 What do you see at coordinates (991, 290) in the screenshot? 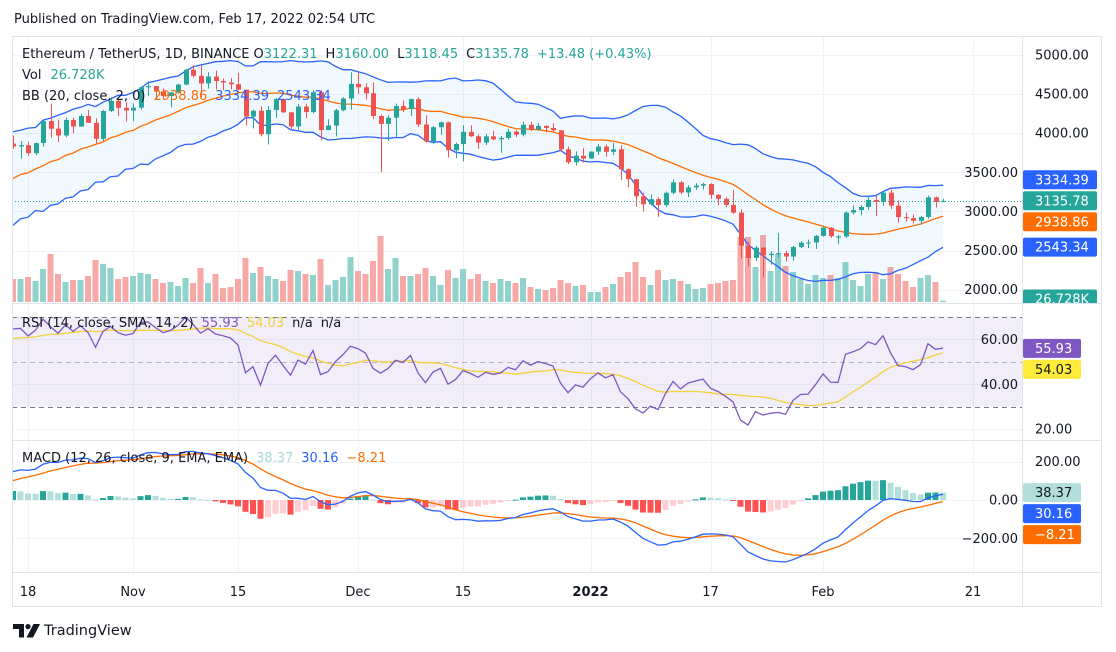
I see `price-tick-label: 2000.00` at bounding box center [991, 290].